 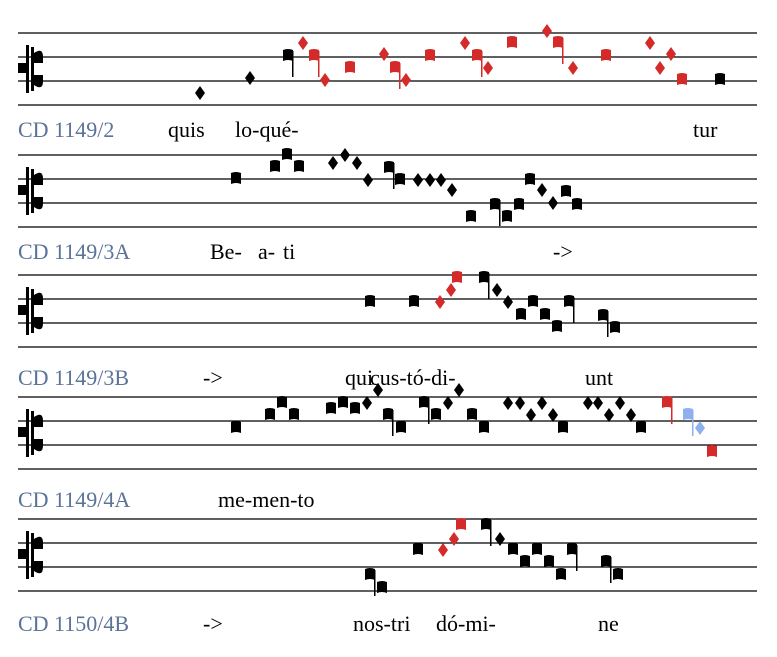 I want to click on lyric: cus-tó-di-, so click(x=413, y=377).